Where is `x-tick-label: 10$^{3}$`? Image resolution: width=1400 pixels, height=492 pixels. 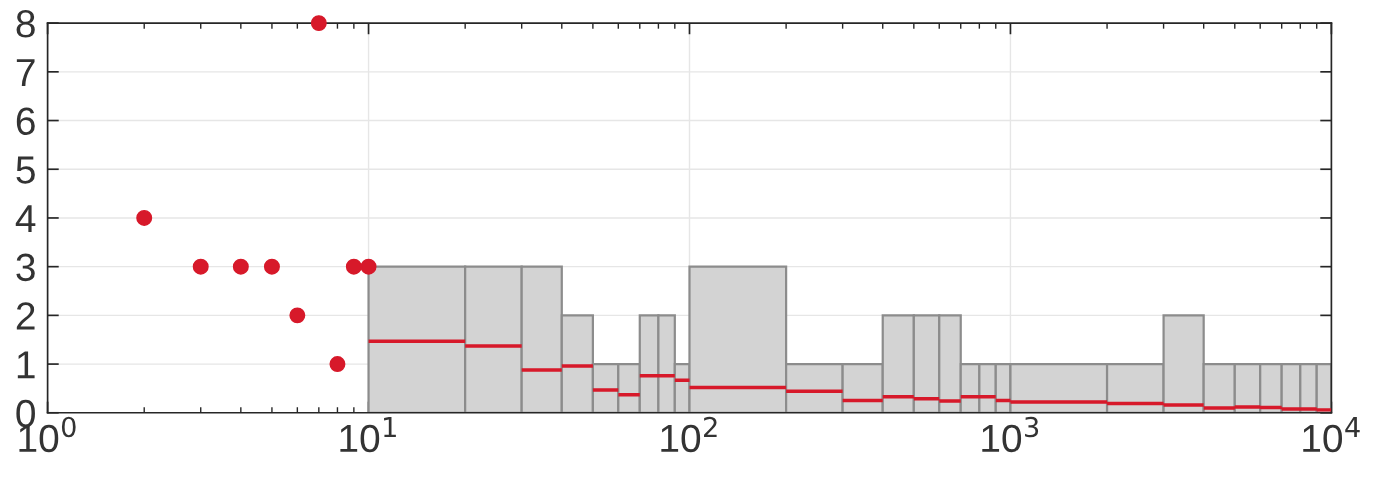 x-tick-label: 10$^{3}$ is located at coordinates (1010, 434).